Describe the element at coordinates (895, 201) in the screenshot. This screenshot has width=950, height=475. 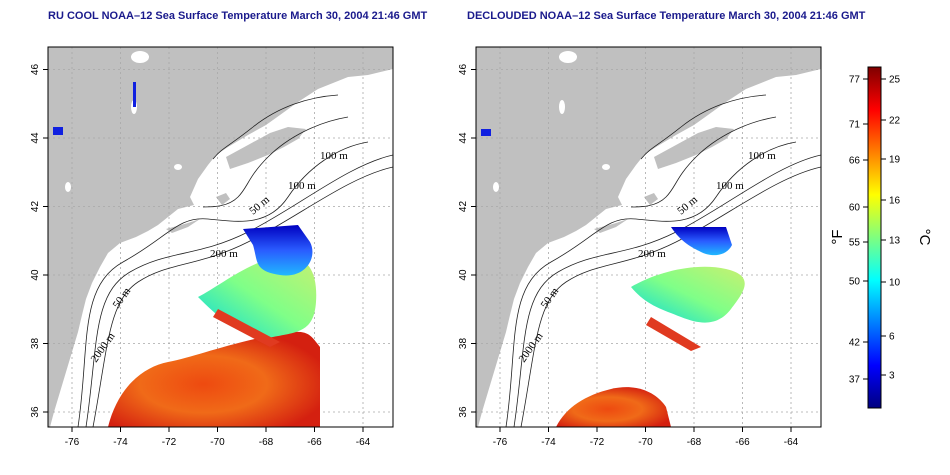
I see `celsius-tick-label: 16` at that location.